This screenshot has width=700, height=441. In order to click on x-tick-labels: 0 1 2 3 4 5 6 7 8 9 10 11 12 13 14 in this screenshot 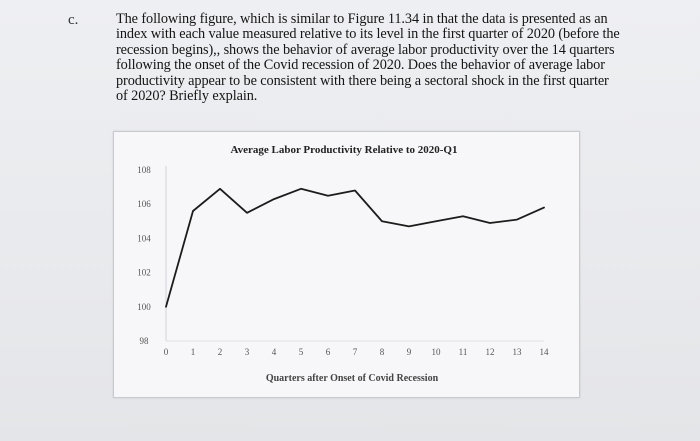, I will do `click(356, 352)`.